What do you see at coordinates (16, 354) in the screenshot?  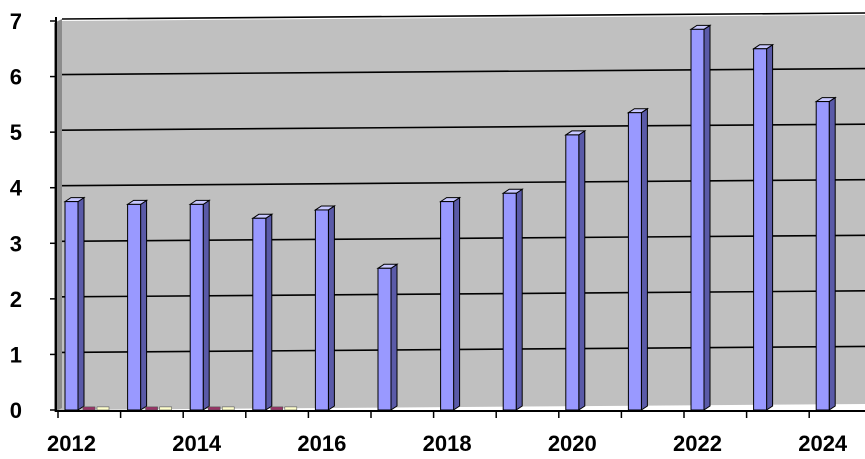 I see `y-tick-label: 1` at bounding box center [16, 354].